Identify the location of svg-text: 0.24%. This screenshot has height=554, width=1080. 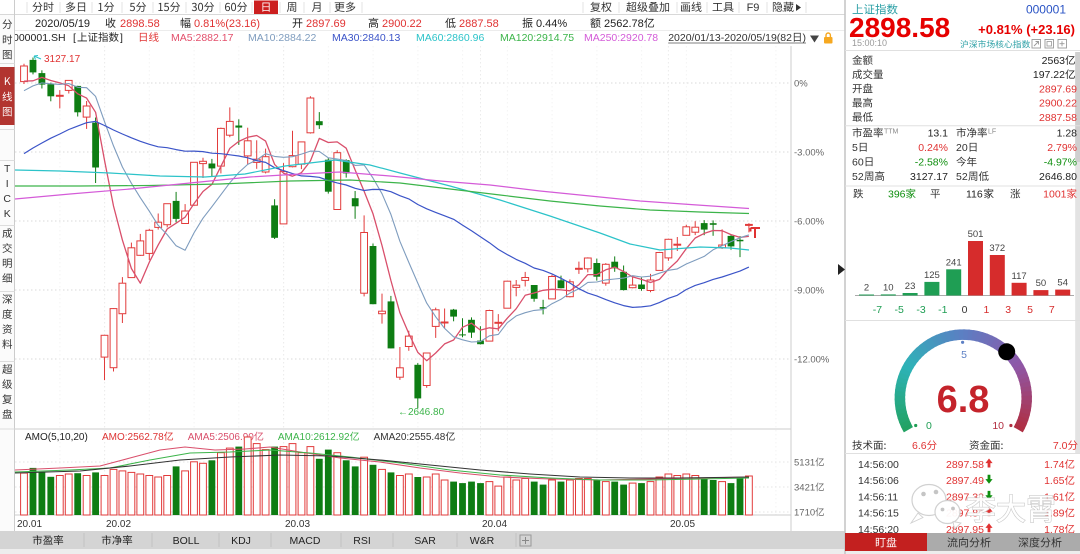
(933, 148).